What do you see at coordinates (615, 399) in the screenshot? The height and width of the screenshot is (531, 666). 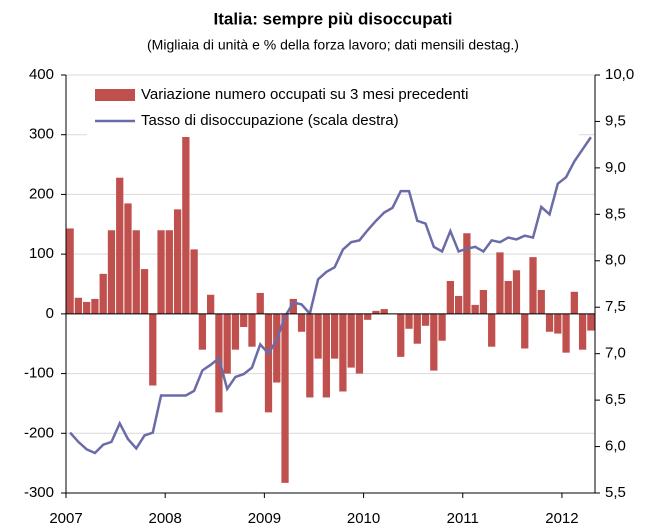 I see `y2-tick-label: 6,5` at bounding box center [615, 399].